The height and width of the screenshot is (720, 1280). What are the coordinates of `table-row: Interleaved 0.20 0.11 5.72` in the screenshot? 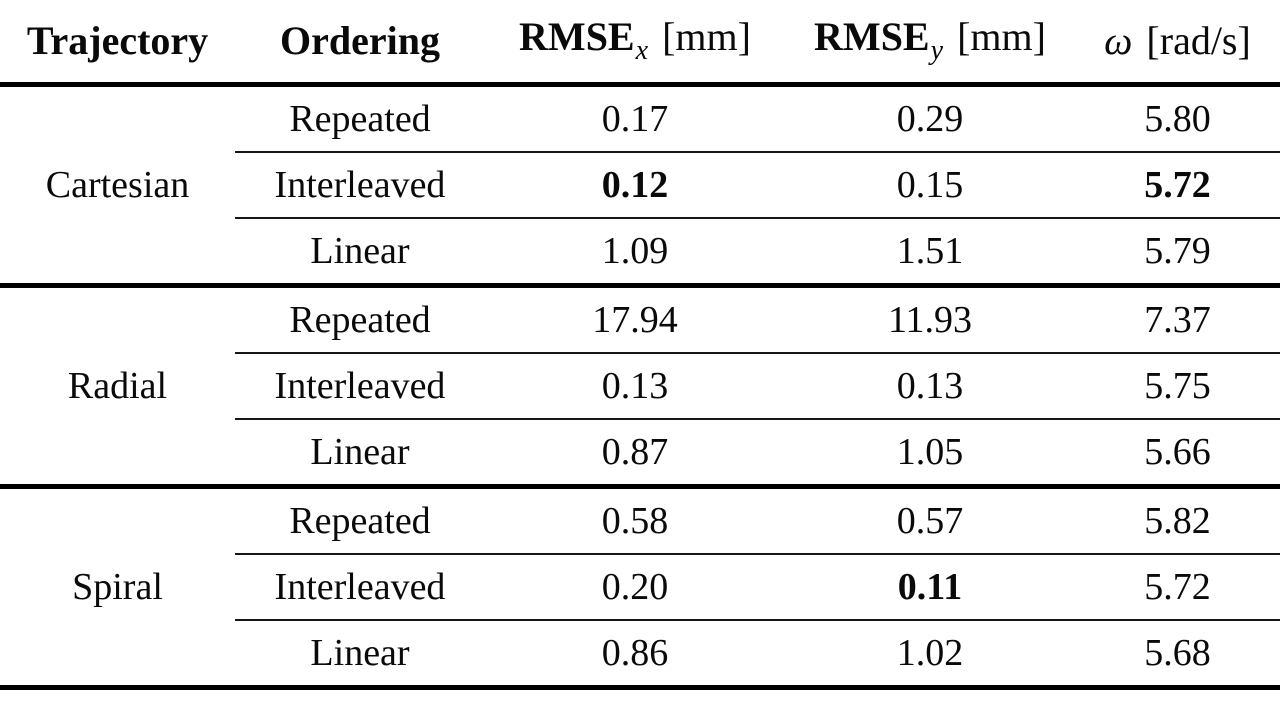 It's located at (640, 587).